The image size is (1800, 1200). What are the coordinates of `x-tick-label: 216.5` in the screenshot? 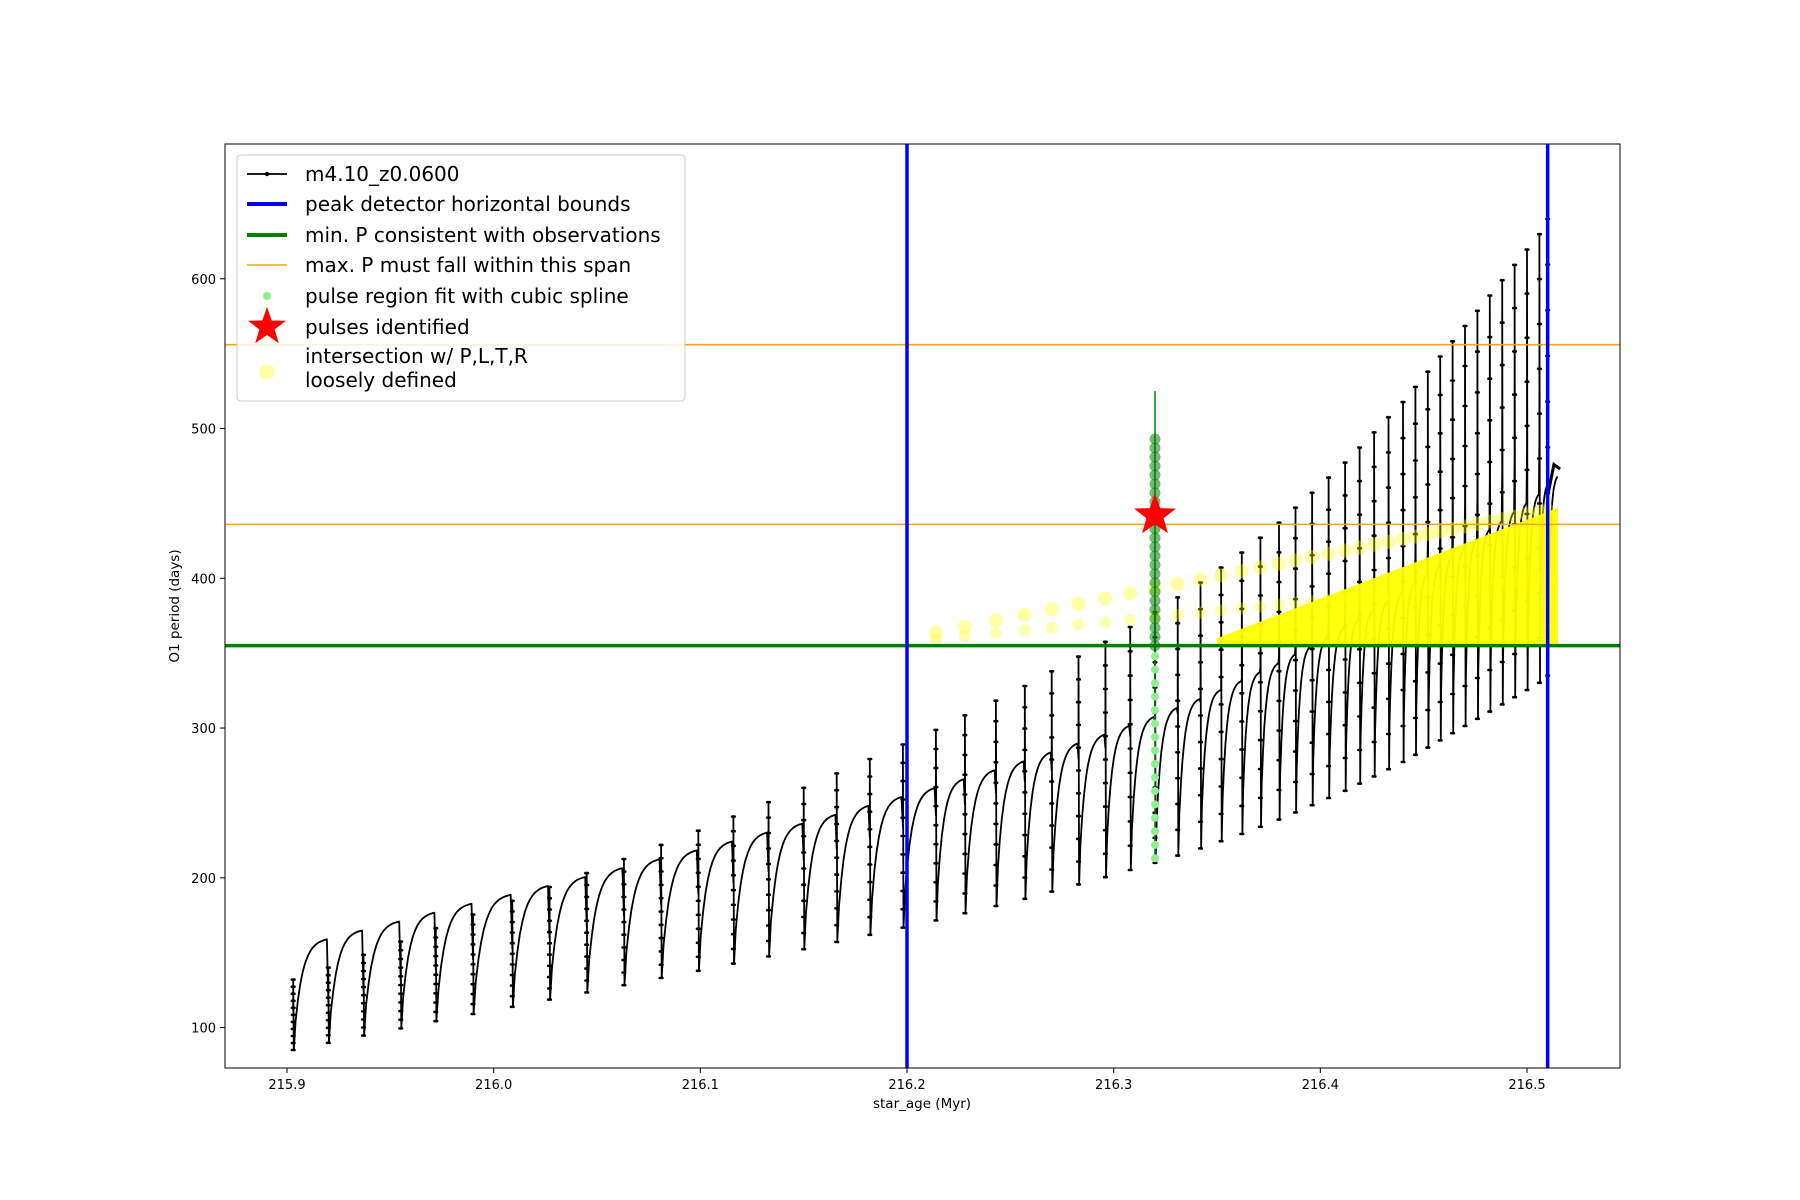 It's located at (1526, 1085).